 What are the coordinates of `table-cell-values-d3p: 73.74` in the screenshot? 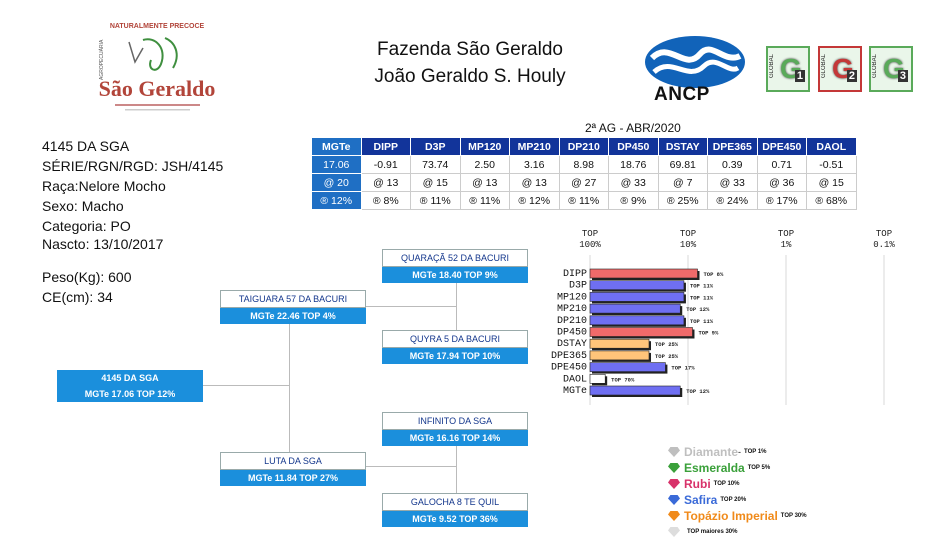 It's located at (435, 164).